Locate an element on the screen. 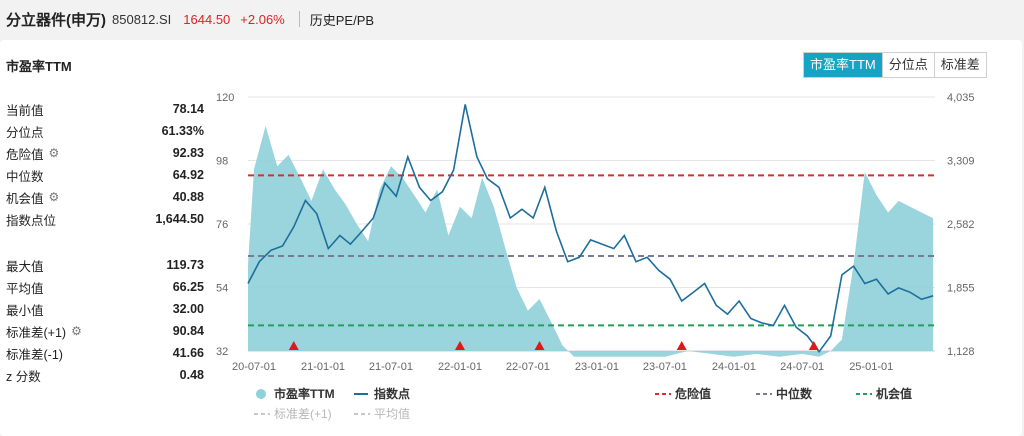  stat-label-text: 当前值 is located at coordinates (25, 110).